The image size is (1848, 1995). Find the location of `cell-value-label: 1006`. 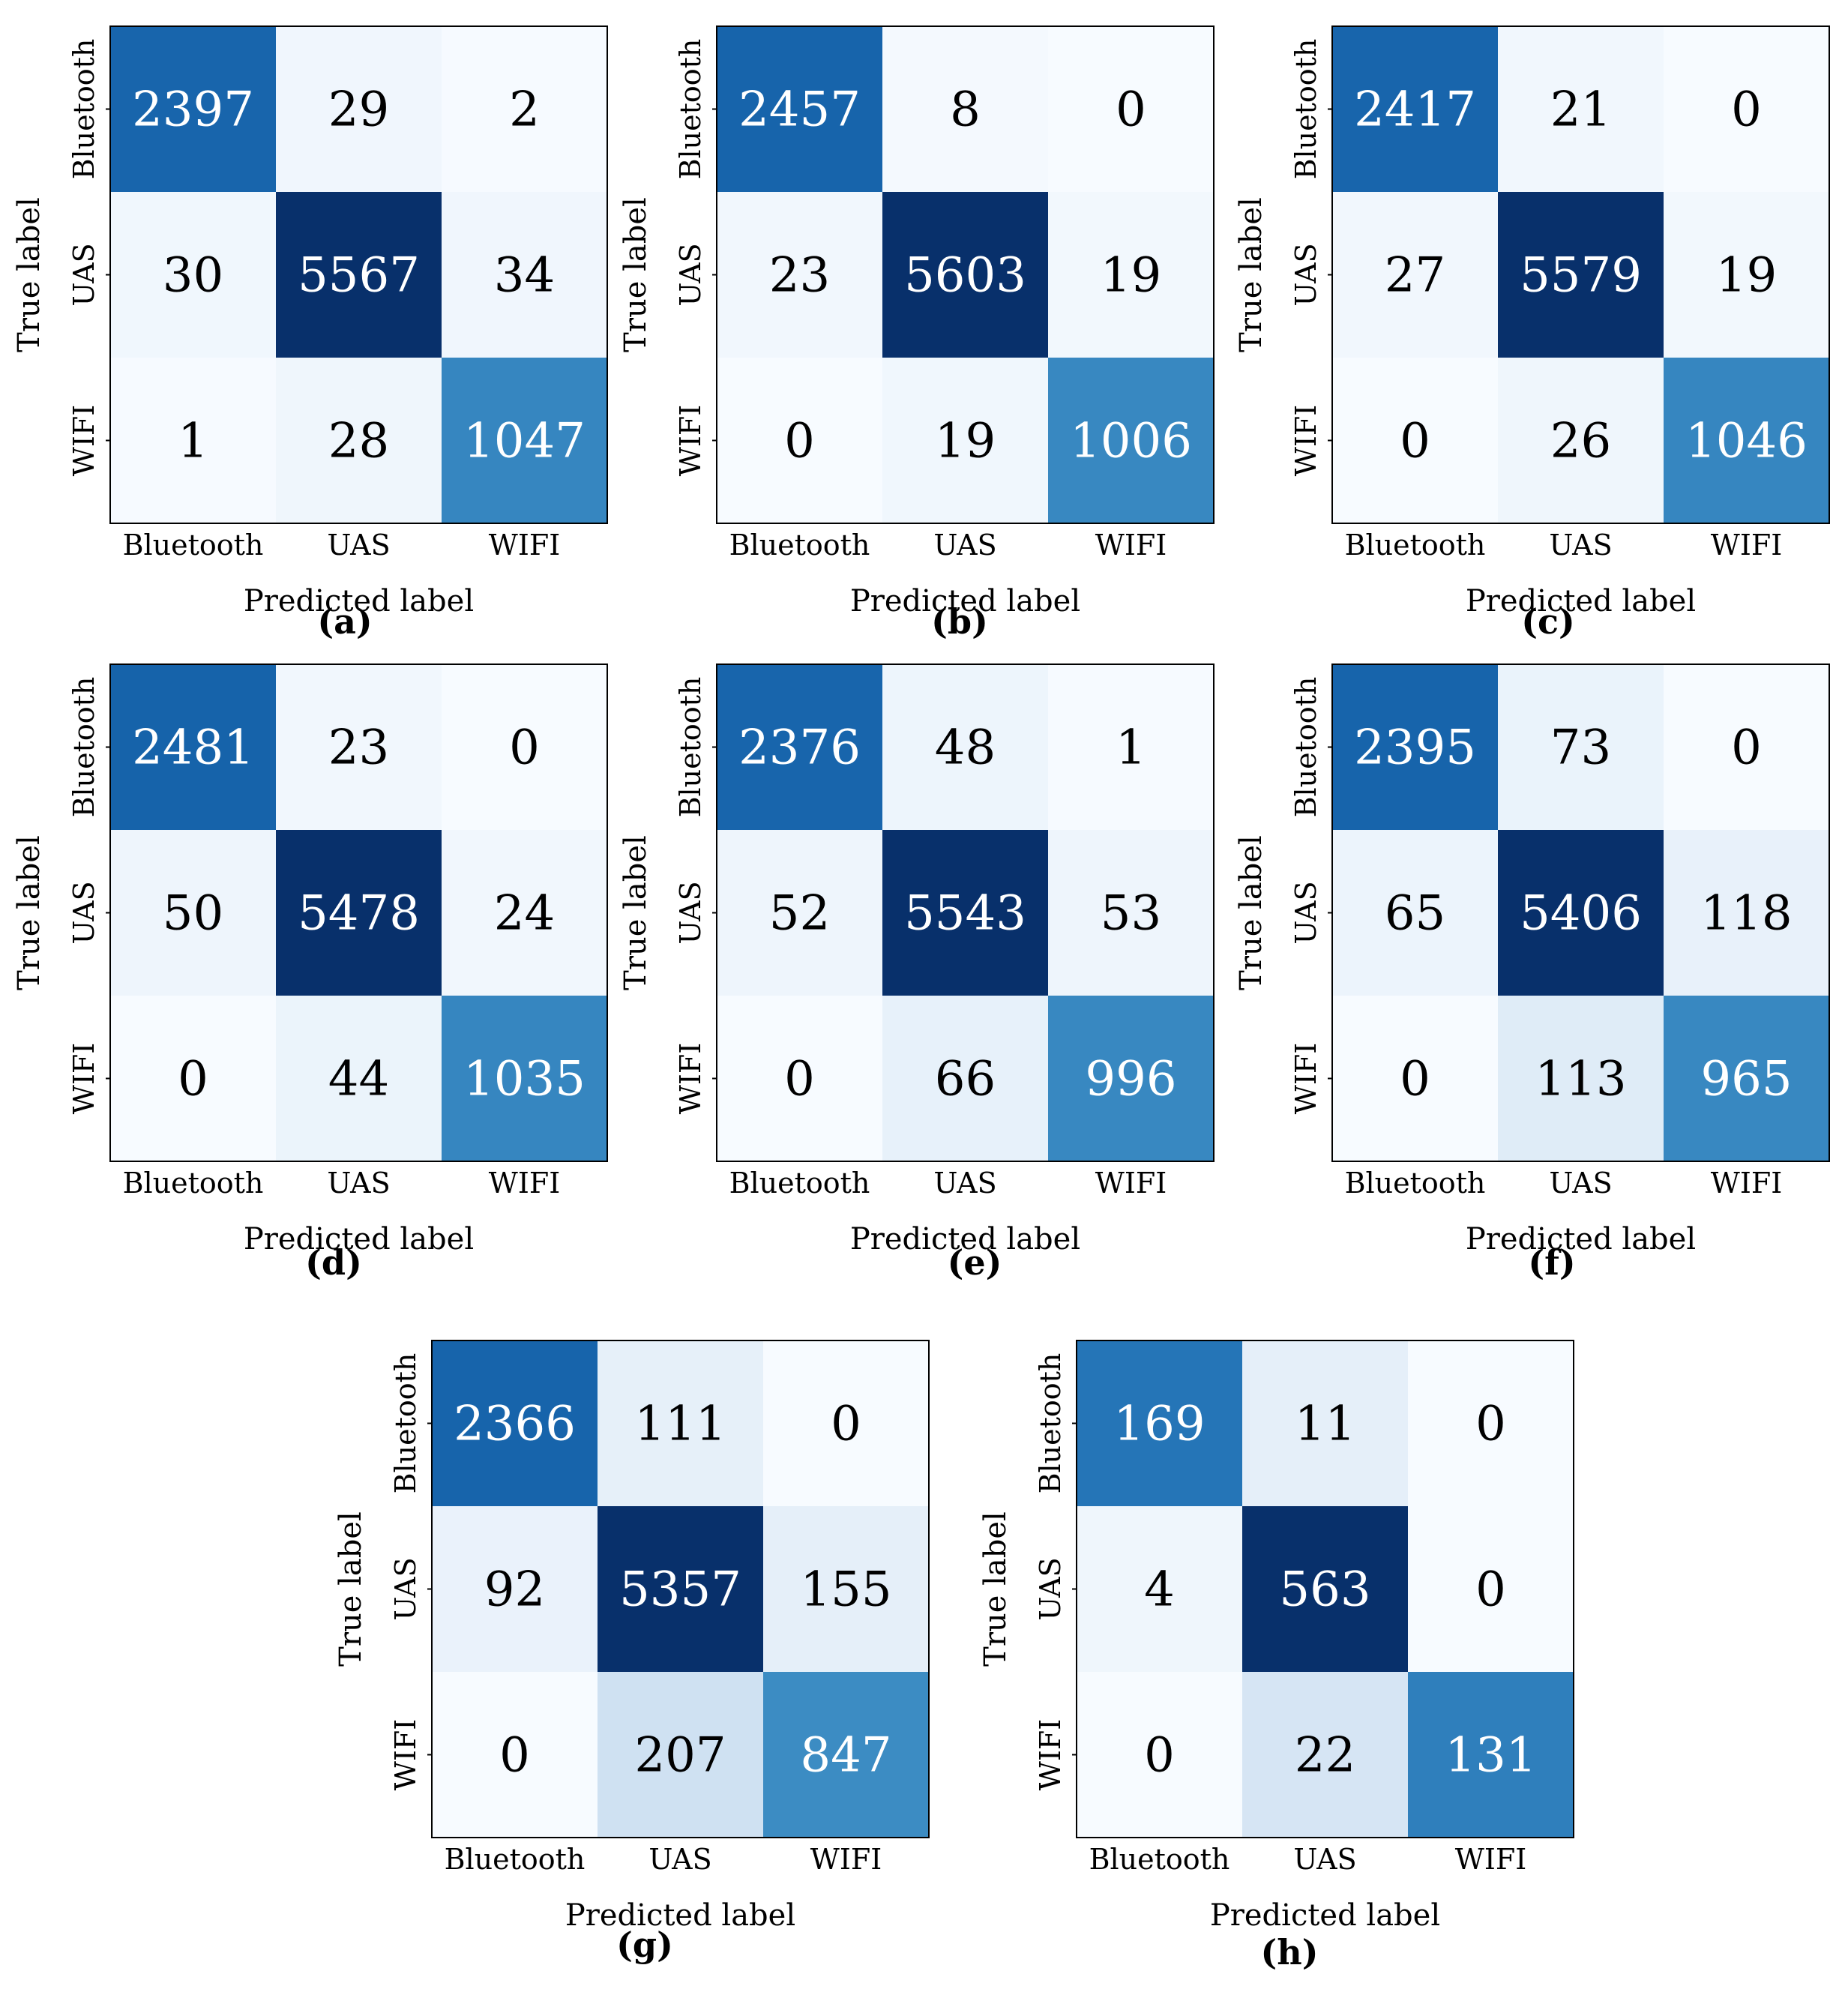

cell-value-label: 1006 is located at coordinates (1131, 441).